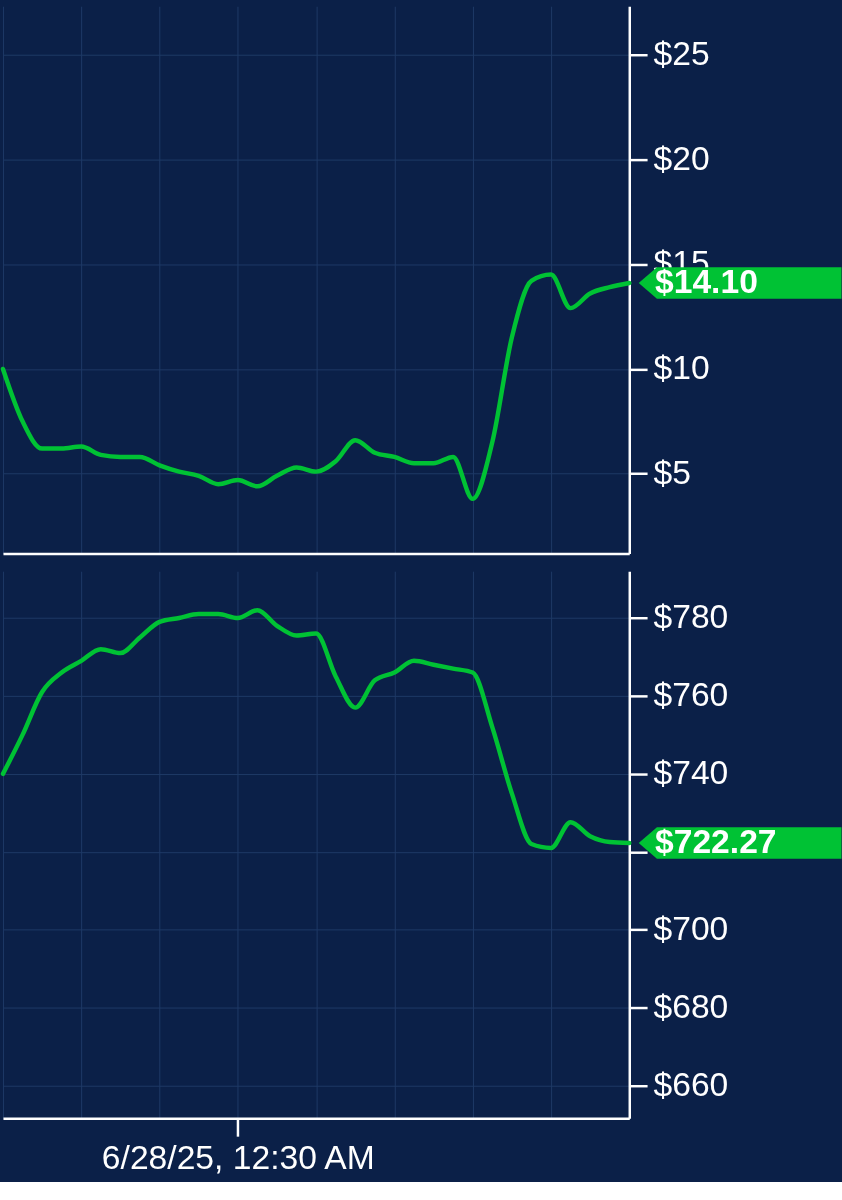  I want to click on y-tick-label: $740, so click(691, 773).